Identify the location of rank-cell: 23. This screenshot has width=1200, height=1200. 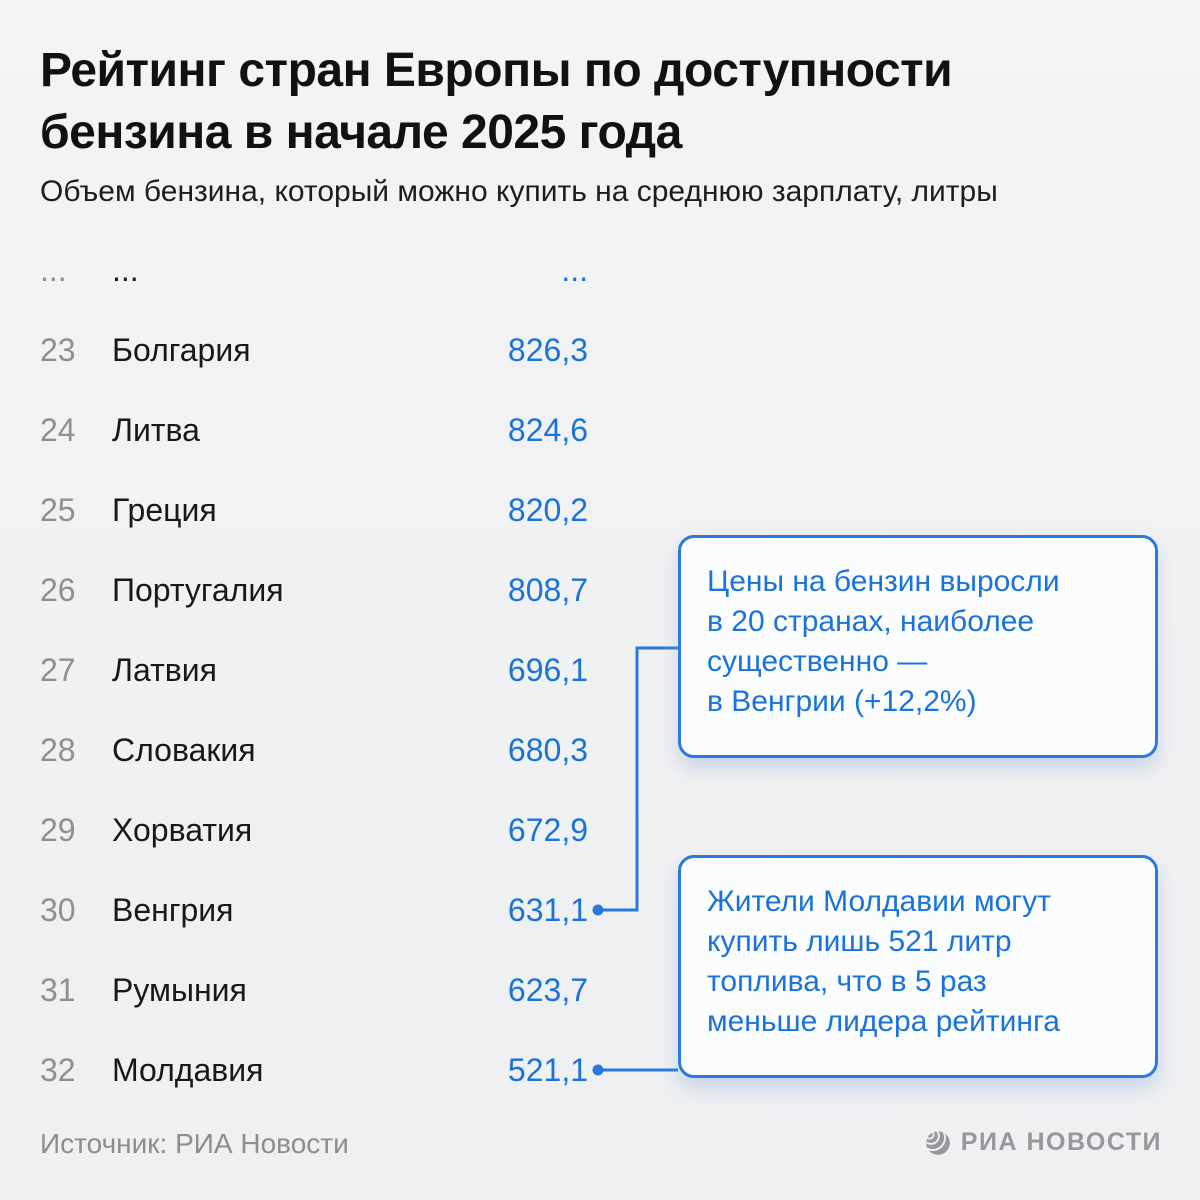
(58, 349).